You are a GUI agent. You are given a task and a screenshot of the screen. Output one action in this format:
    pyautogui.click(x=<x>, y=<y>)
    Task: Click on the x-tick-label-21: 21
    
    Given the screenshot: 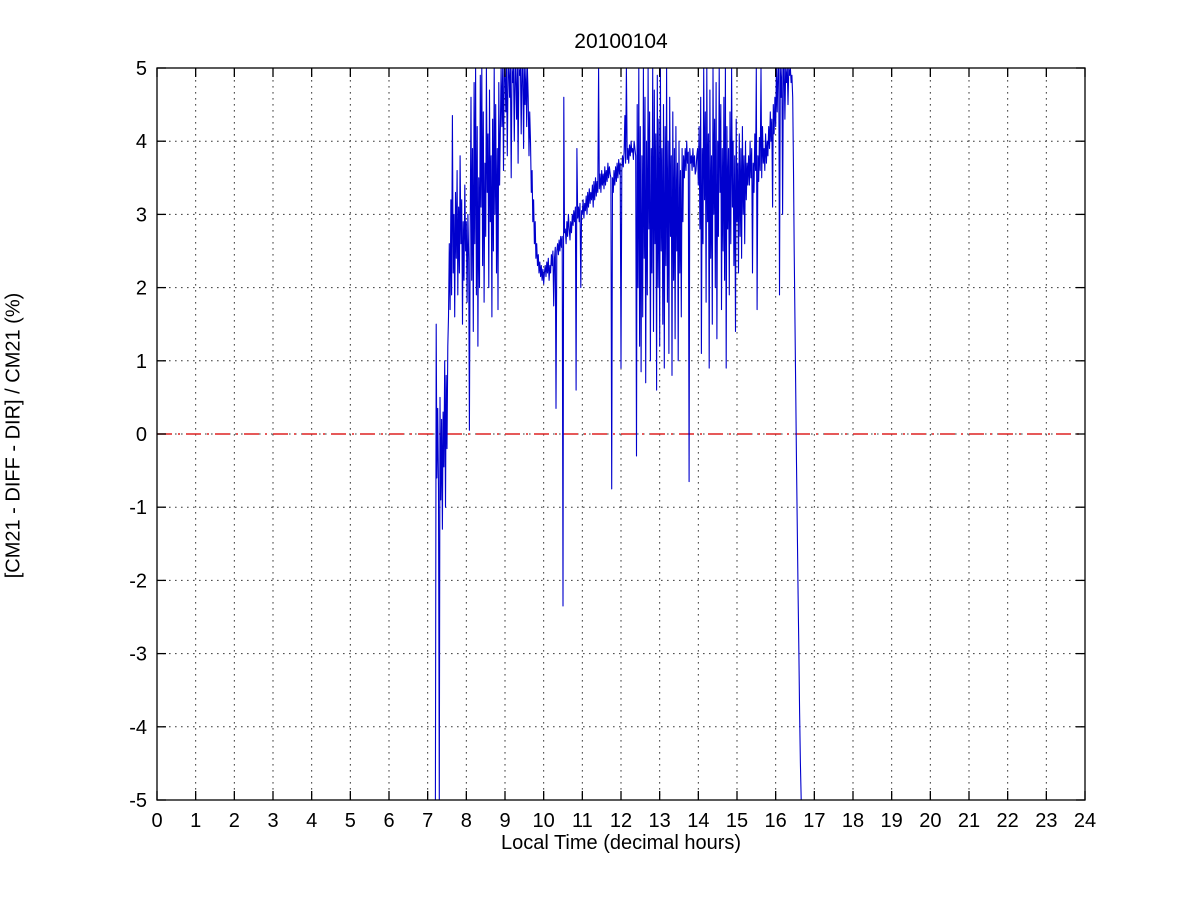 What is the action you would take?
    pyautogui.click(x=969, y=821)
    